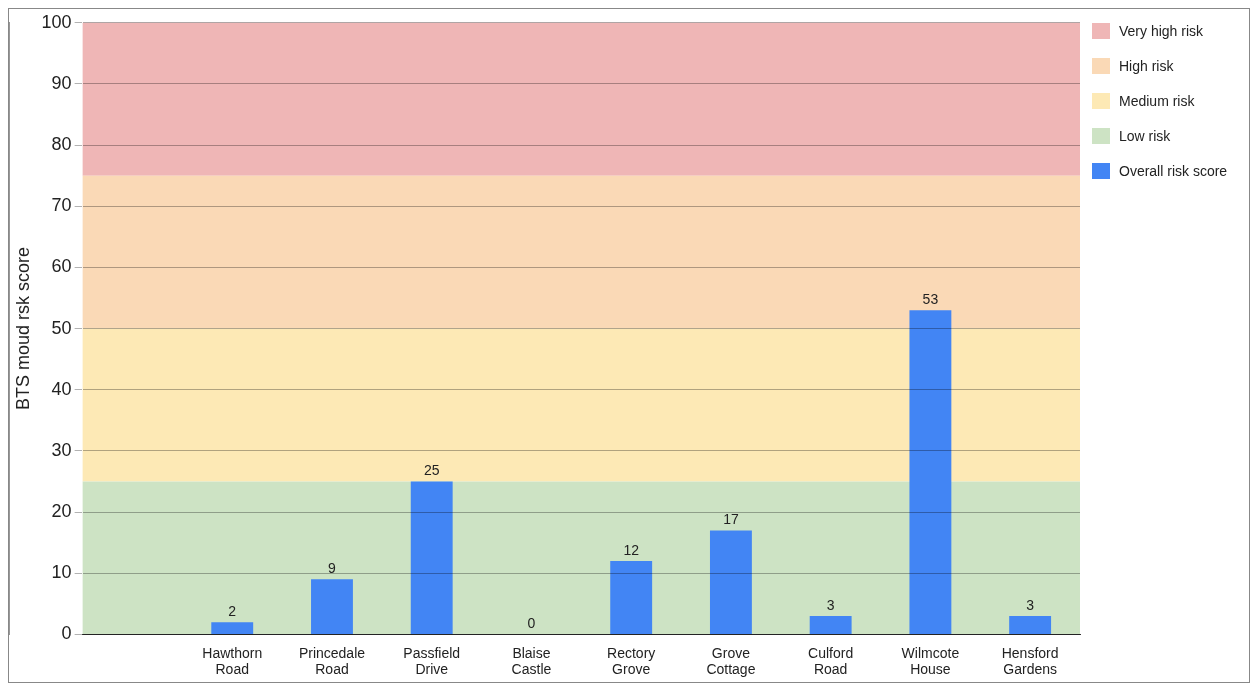 This screenshot has height=691, width=1258. I want to click on x-tick-label: Blaise Castle, so click(531, 661).